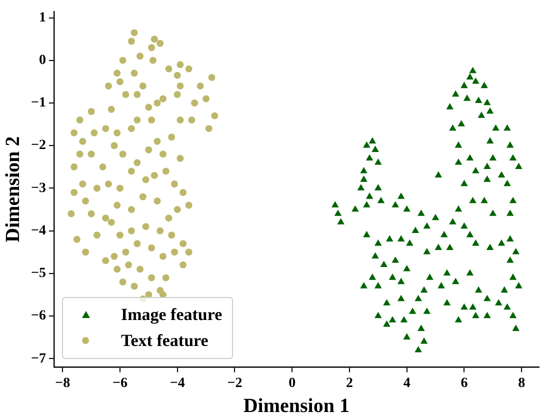 This screenshot has height=419, width=543. I want to click on x-axis-title: Dimension 1, so click(296, 406).